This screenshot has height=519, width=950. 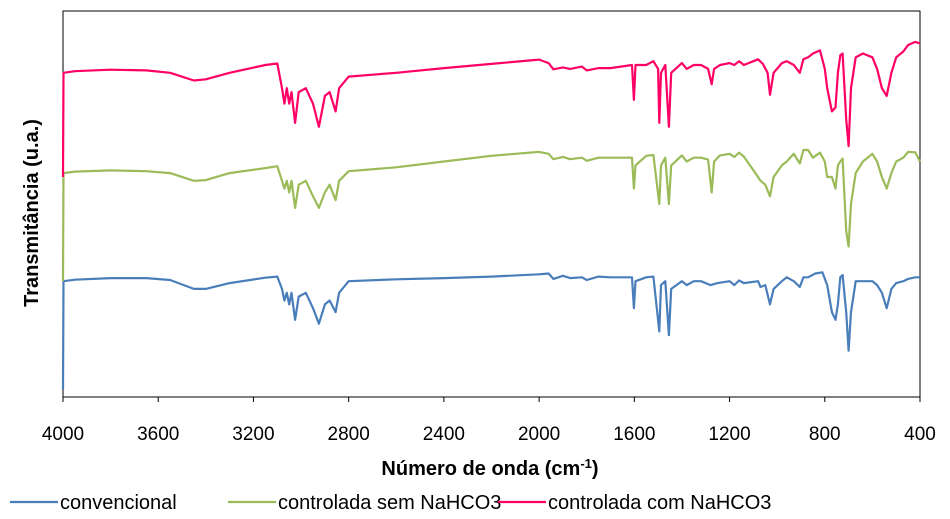 What do you see at coordinates (489, 468) in the screenshot?
I see `x-axis-title: Número de onda (cm-1)` at bounding box center [489, 468].